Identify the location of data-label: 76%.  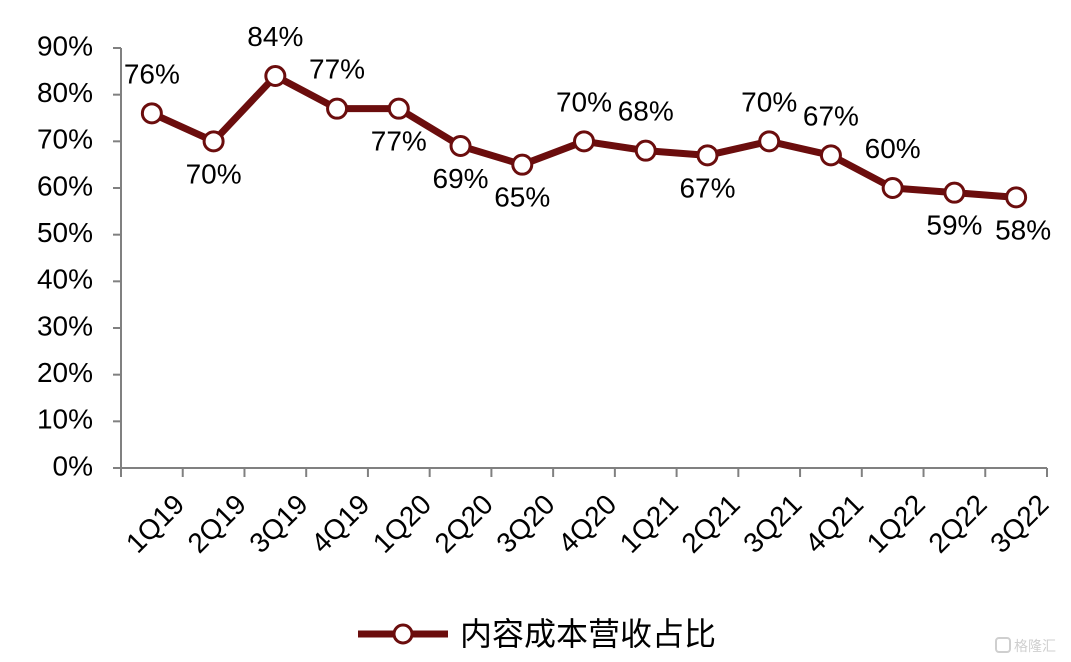
(152, 73).